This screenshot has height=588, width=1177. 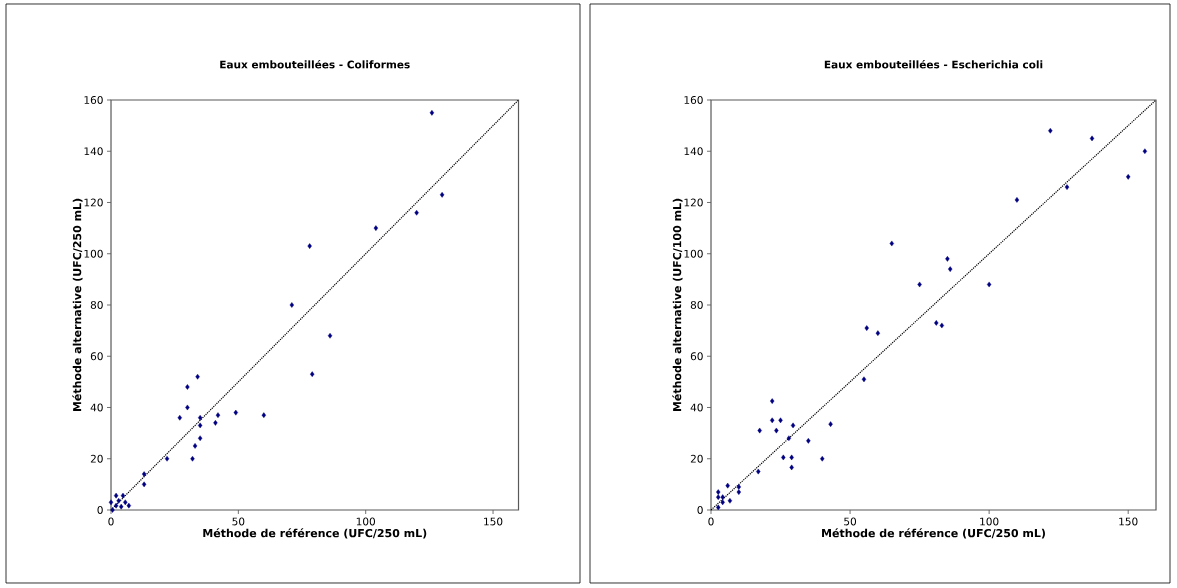 What do you see at coordinates (933, 64) in the screenshot?
I see `chart-title: Eaux embouteillées - Escherichia coli` at bounding box center [933, 64].